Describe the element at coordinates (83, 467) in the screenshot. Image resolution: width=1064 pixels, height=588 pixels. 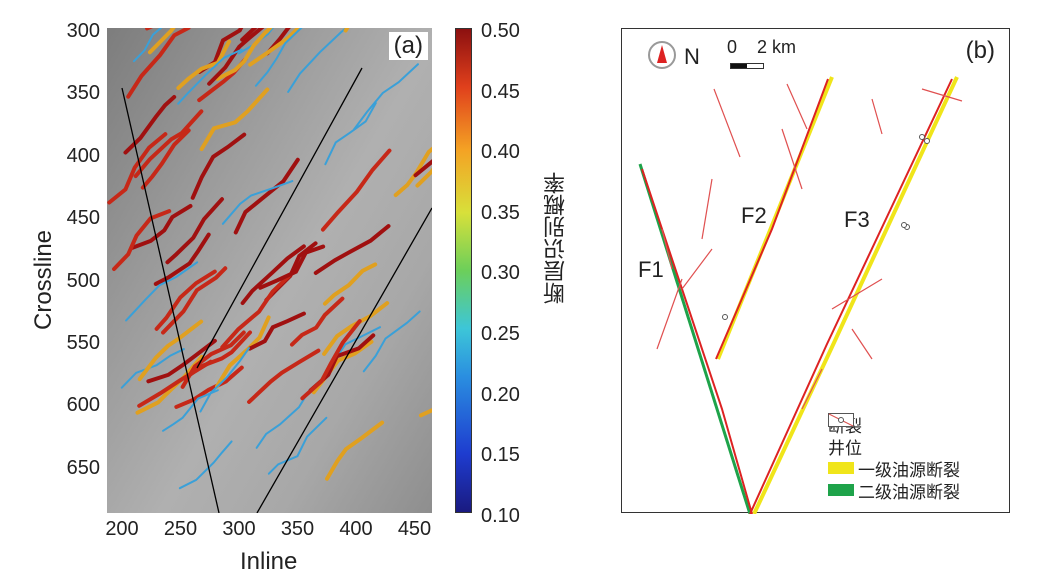
I see `y-tick-label: 650` at that location.